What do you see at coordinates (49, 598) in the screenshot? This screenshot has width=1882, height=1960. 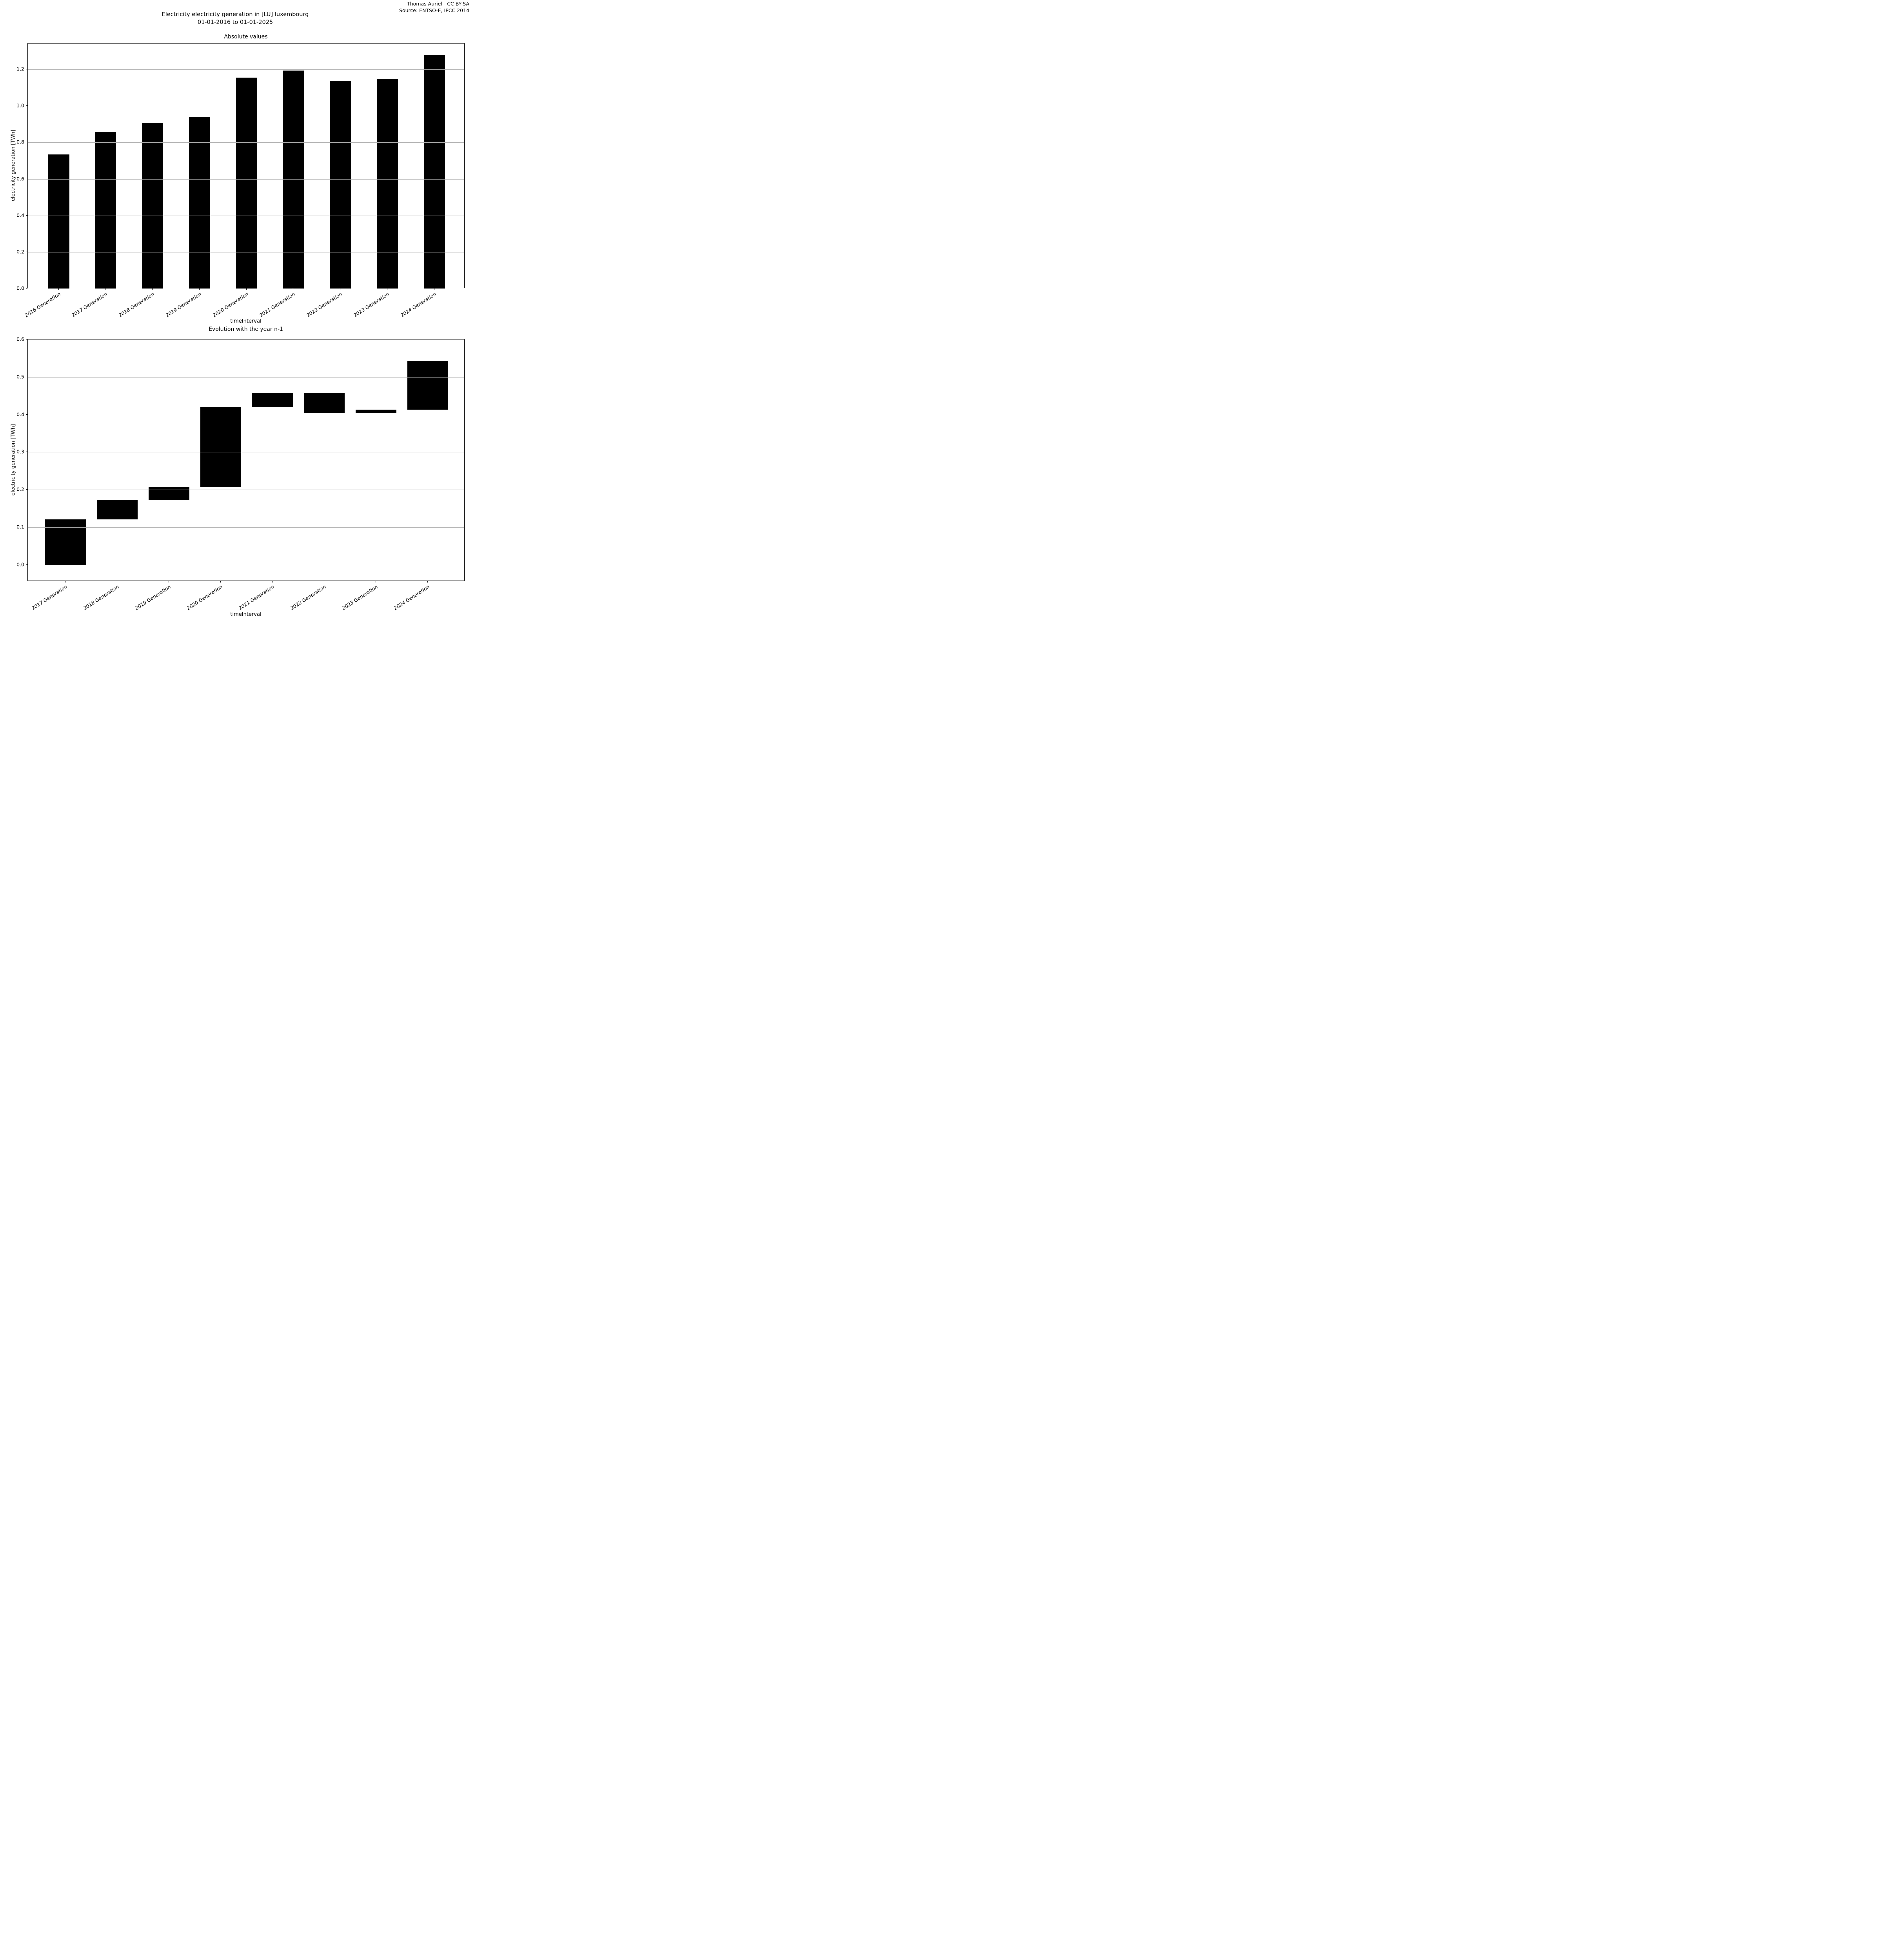 I see `bottom-chart-xtick-label: 2017 Generation` at bounding box center [49, 598].